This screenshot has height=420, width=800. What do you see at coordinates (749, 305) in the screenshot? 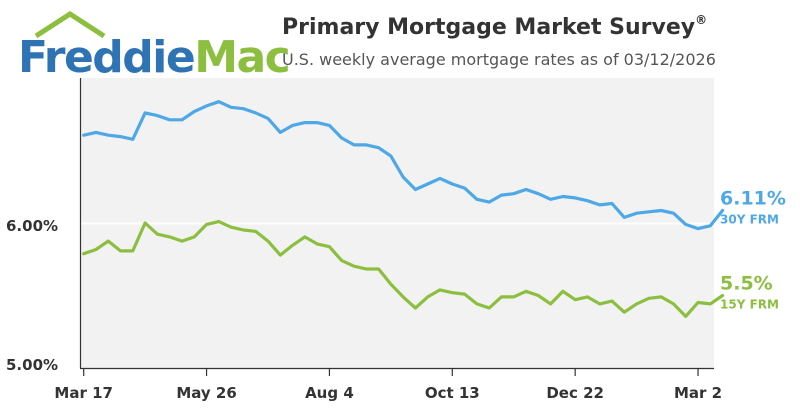
I see `series-name-15y: 15Y FRM` at bounding box center [749, 305].